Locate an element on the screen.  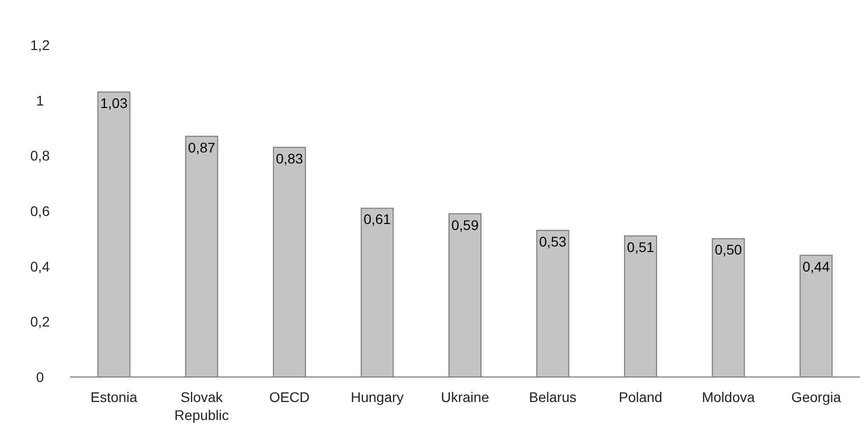
data-label: 0,87 is located at coordinates (202, 147).